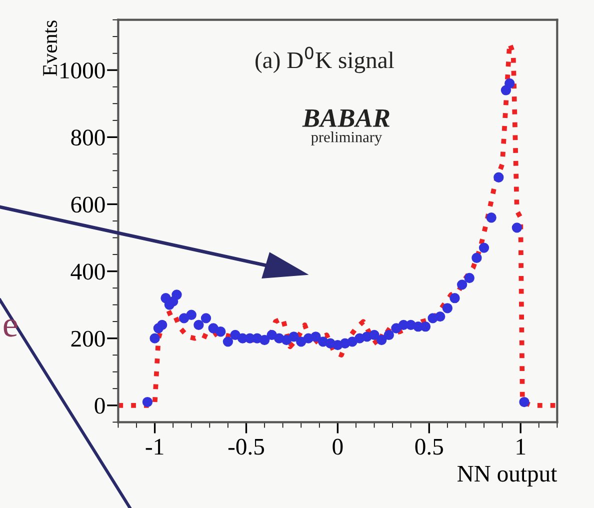 Image resolution: width=594 pixels, height=508 pixels. What do you see at coordinates (99, 406) in the screenshot?
I see `y-tick-label: 0` at bounding box center [99, 406].